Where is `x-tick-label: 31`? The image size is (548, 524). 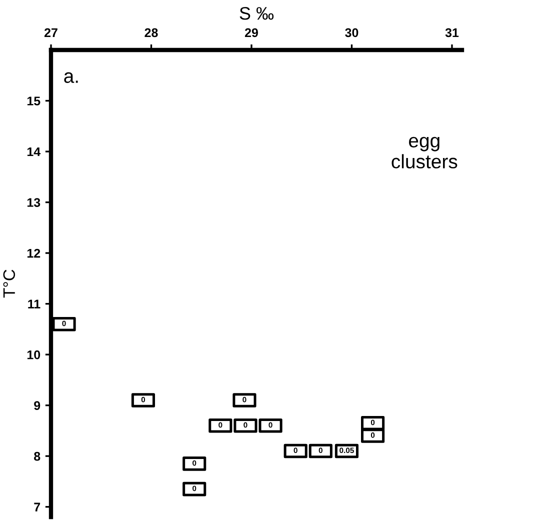 x-tick-label: 31 is located at coordinates (452, 33).